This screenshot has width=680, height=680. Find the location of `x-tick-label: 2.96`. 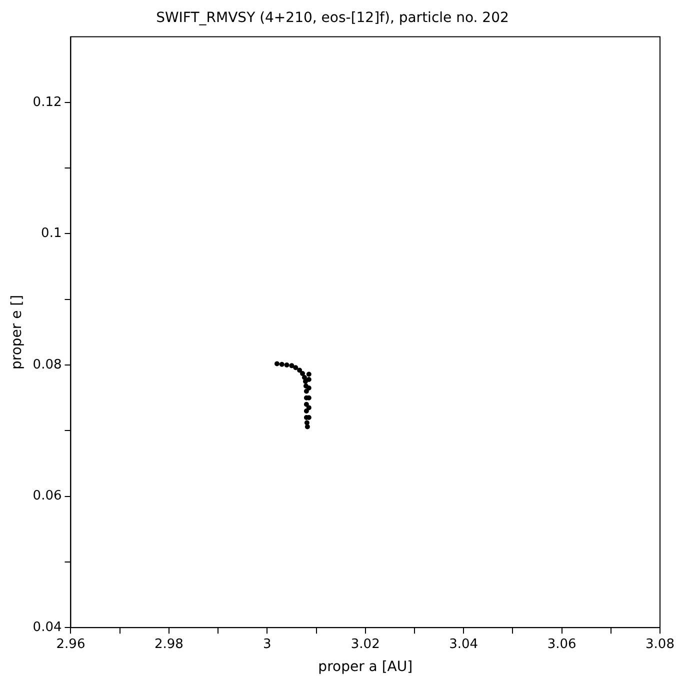

x-tick-label: 2.96 is located at coordinates (71, 644).